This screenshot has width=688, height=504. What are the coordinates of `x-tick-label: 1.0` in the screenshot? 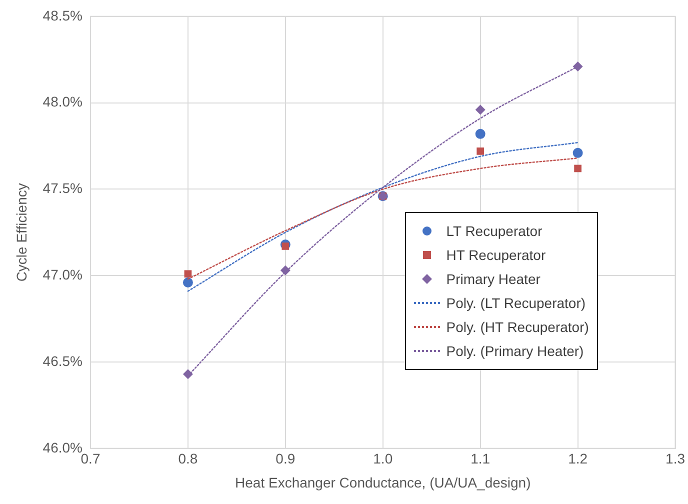 It's located at (383, 458).